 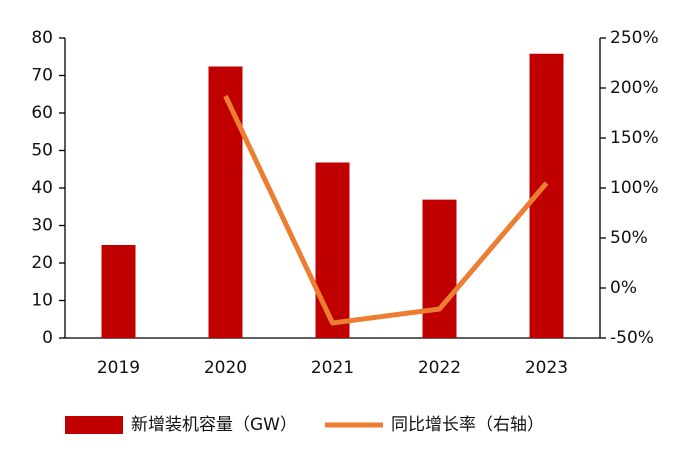 I want to click on y2-tick-label: -50%, so click(x=632, y=338).